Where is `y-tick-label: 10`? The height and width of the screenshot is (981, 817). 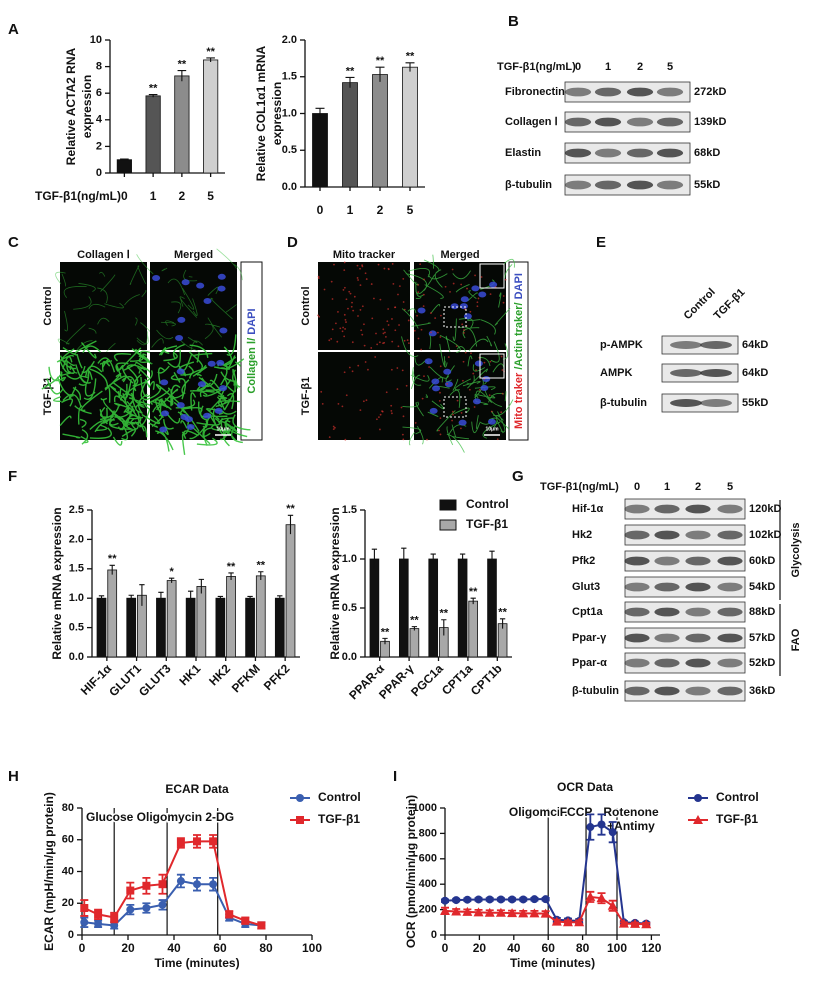 y-tick-label: 10 is located at coordinates (96, 40).